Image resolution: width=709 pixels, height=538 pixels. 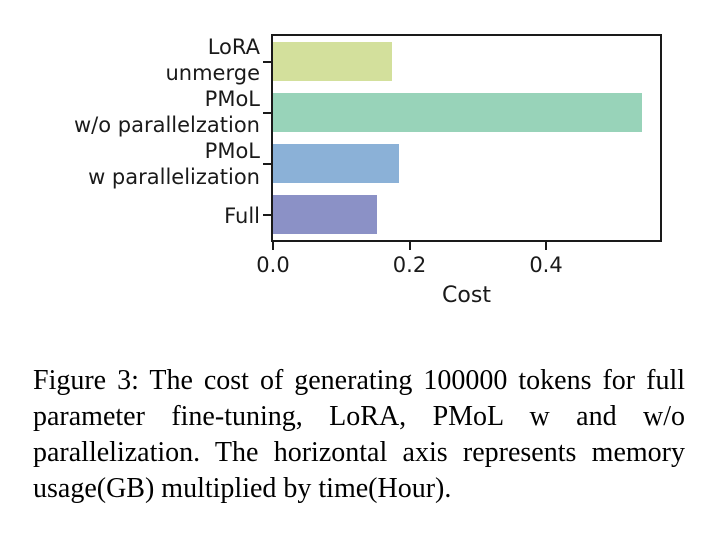 I want to click on y-tick-label-line: unmerge, so click(x=212, y=73).